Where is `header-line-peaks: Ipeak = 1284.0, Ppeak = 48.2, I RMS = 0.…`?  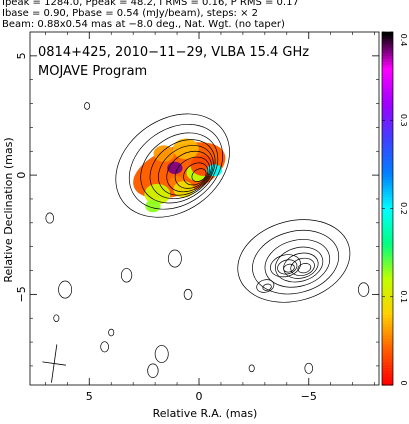 header-line-peaks: Ipeak = 1284.0, Ppeak = 48.2, I RMS = 0.… is located at coordinates (150, 4).